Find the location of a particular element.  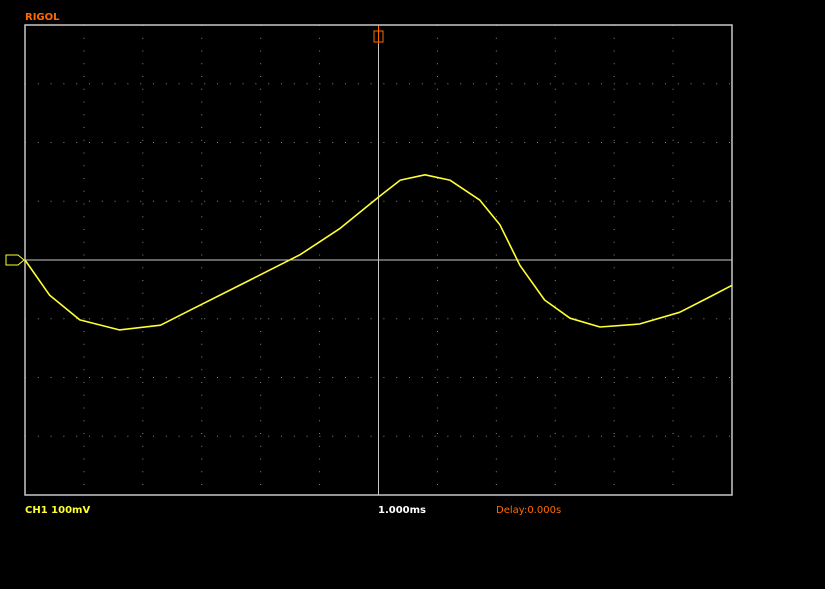

trigger-marker is located at coordinates (378, 35).